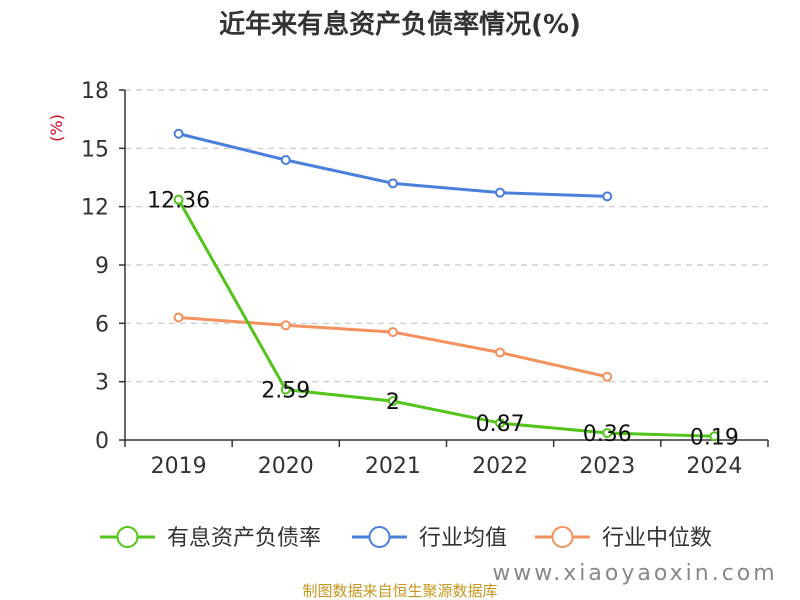  Describe the element at coordinates (634, 573) in the screenshot. I see `watermark: www.xiaoyaoxin.com` at that location.